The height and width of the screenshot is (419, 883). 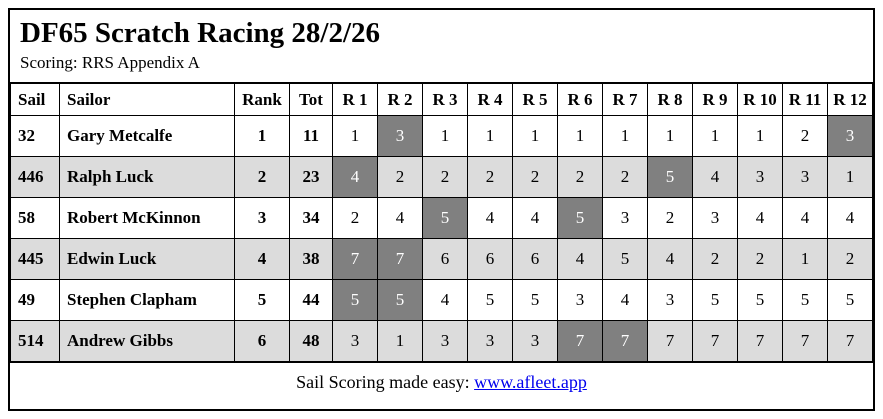 What do you see at coordinates (311, 177) in the screenshot?
I see `total-cell: 23` at bounding box center [311, 177].